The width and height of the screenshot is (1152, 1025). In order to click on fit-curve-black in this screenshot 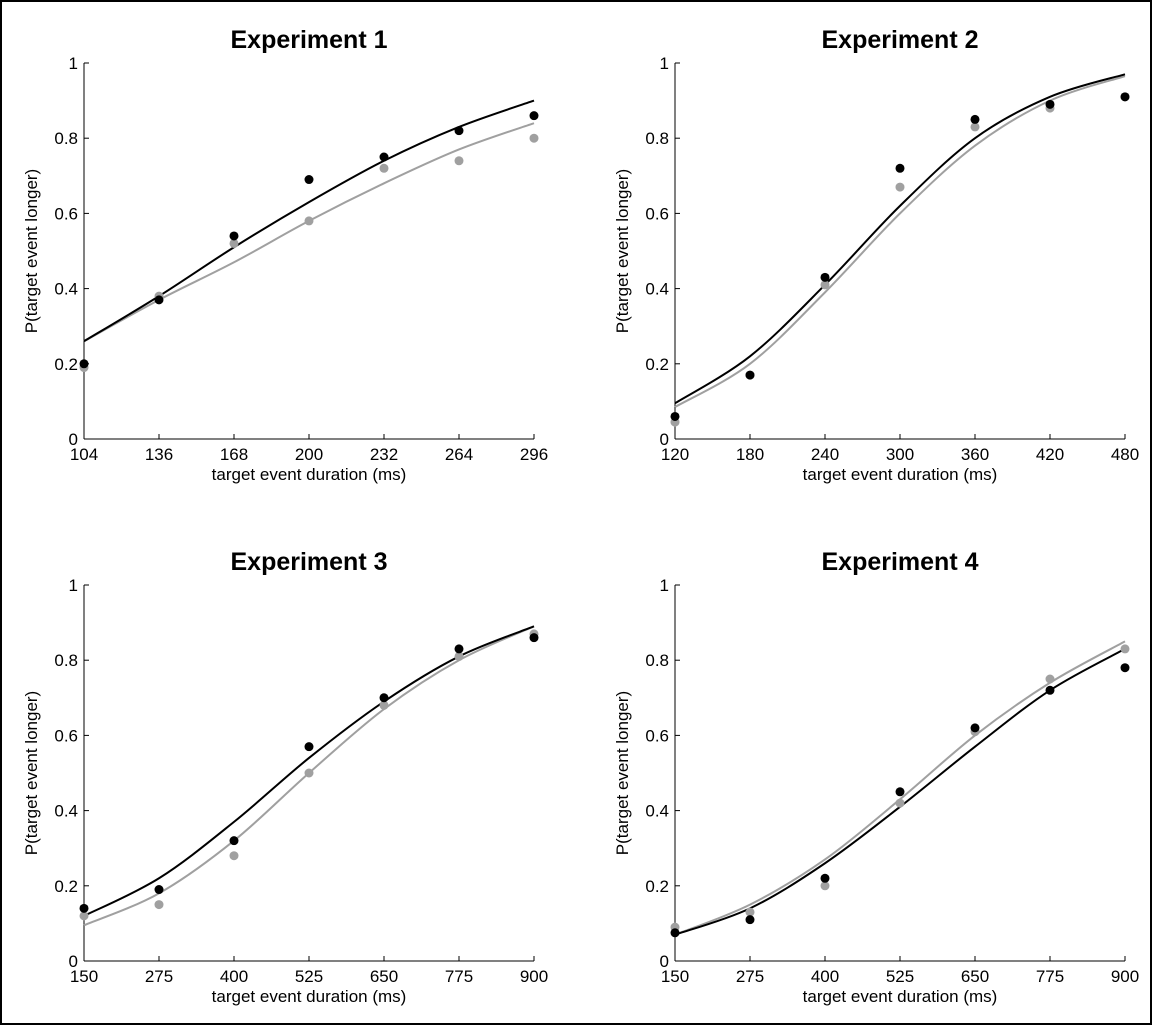, I will do `click(900, 239)`.